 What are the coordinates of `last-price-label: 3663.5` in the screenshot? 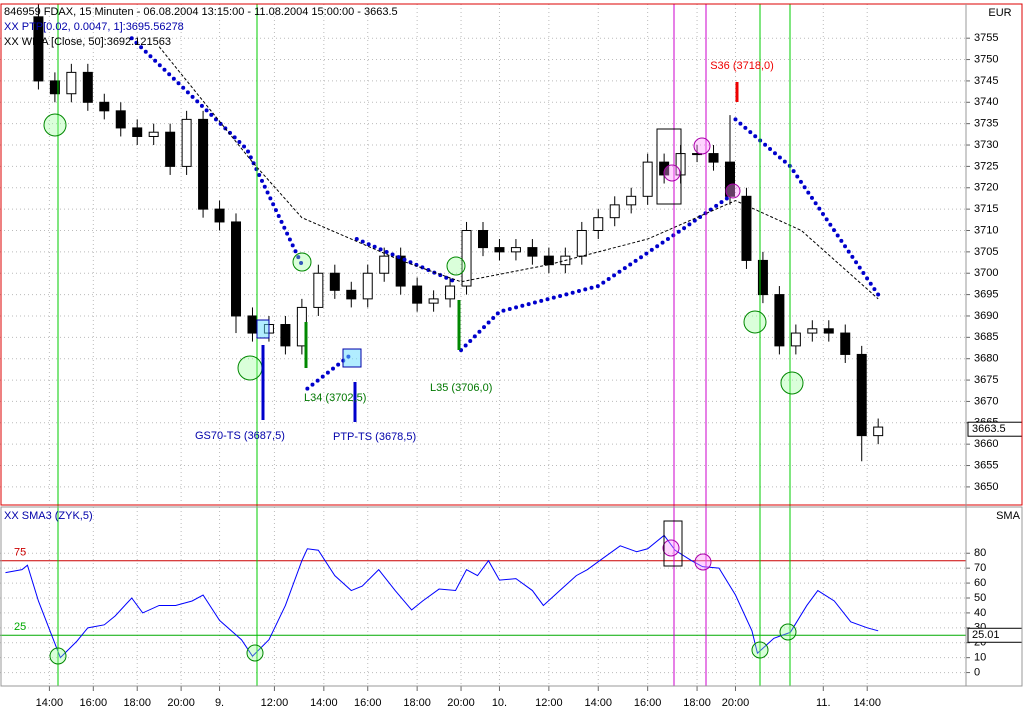 It's located at (989, 429).